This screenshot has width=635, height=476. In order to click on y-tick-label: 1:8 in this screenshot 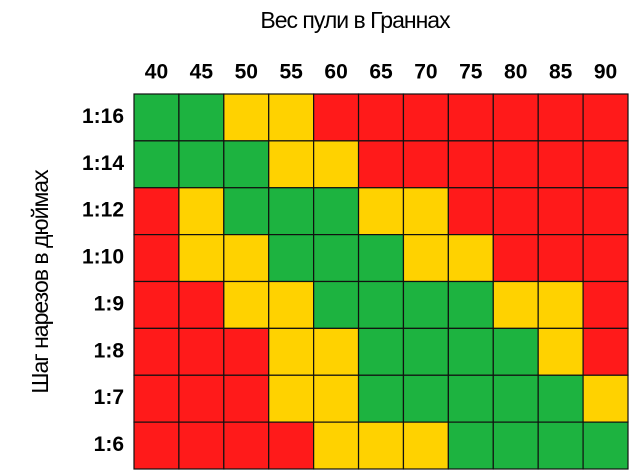, I will do `click(109, 350)`.